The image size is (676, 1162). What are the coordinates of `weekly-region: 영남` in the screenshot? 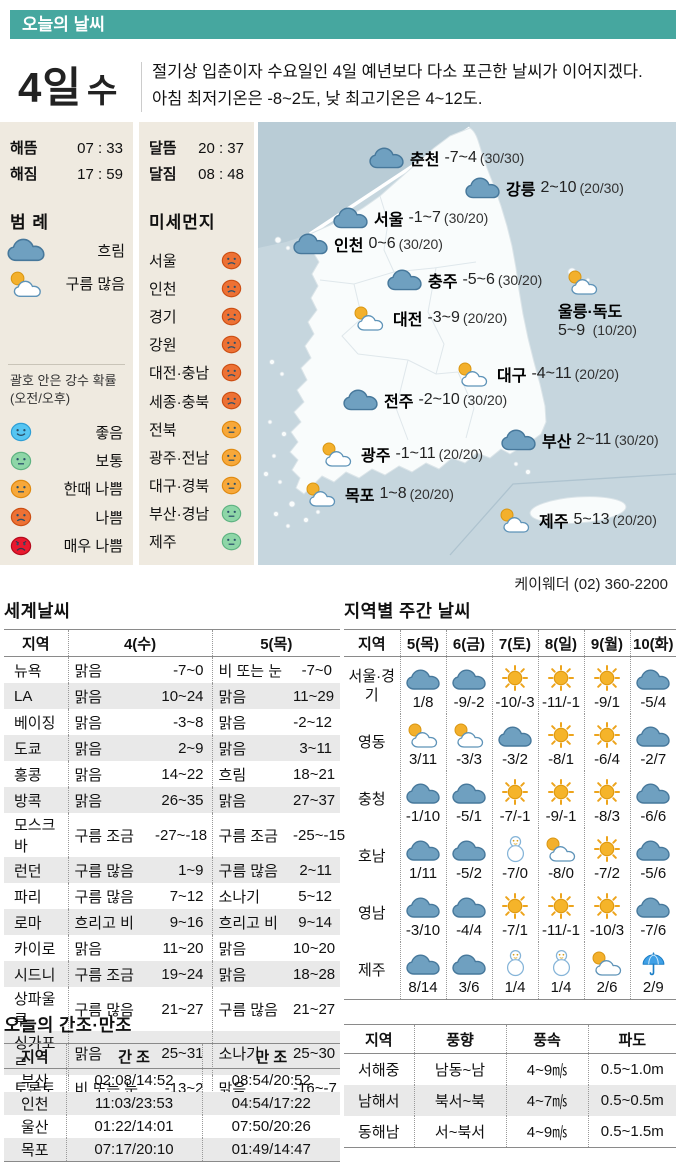 It's located at (372, 913).